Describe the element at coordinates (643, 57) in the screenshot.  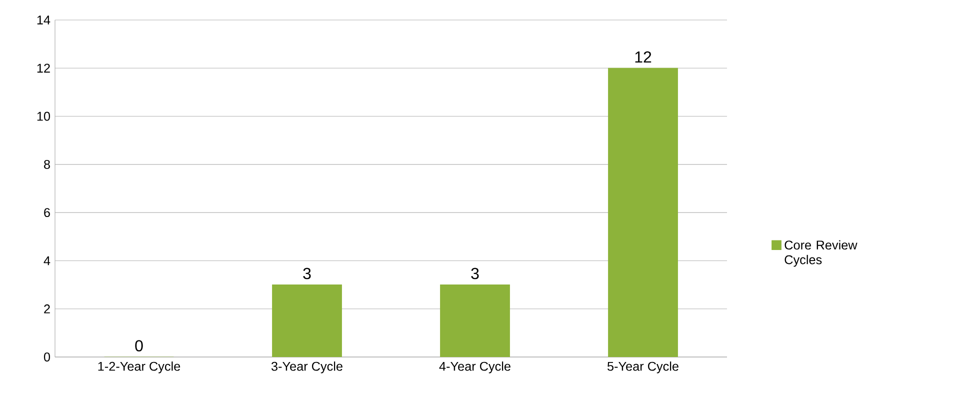
I see `data-label: 12` at that location.